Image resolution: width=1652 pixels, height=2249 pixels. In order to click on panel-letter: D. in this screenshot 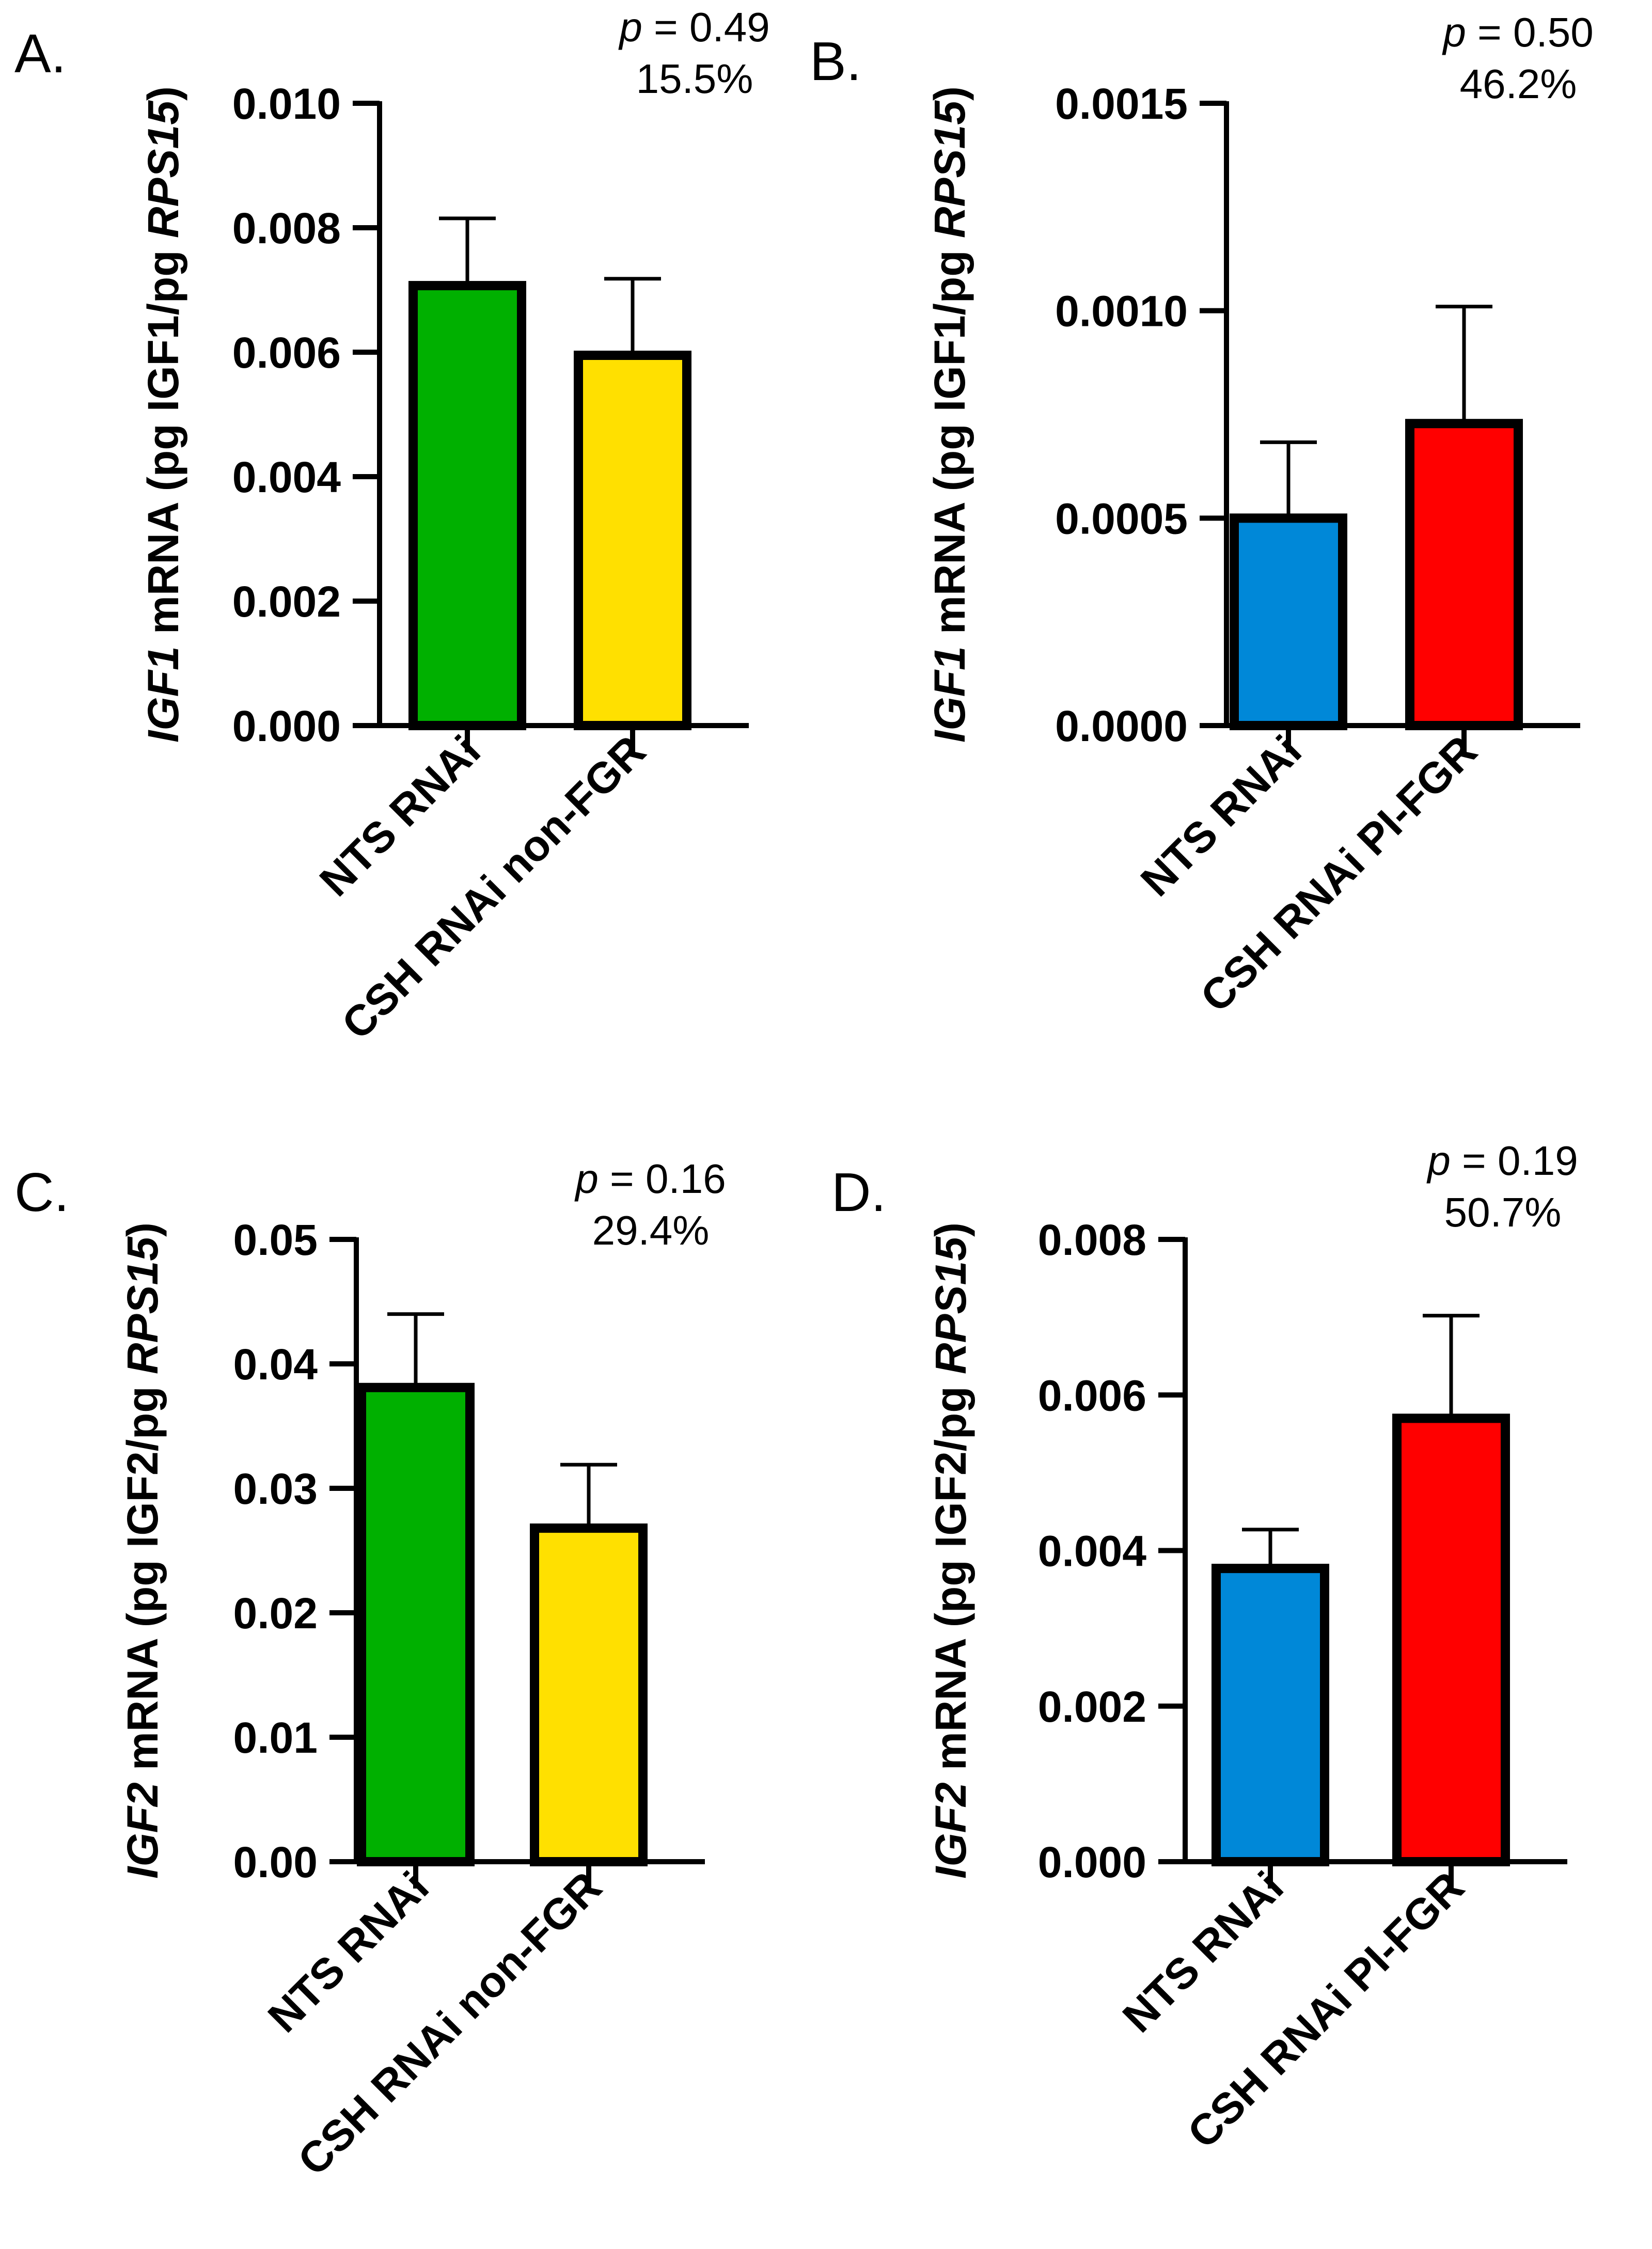, I will do `click(858, 1193)`.